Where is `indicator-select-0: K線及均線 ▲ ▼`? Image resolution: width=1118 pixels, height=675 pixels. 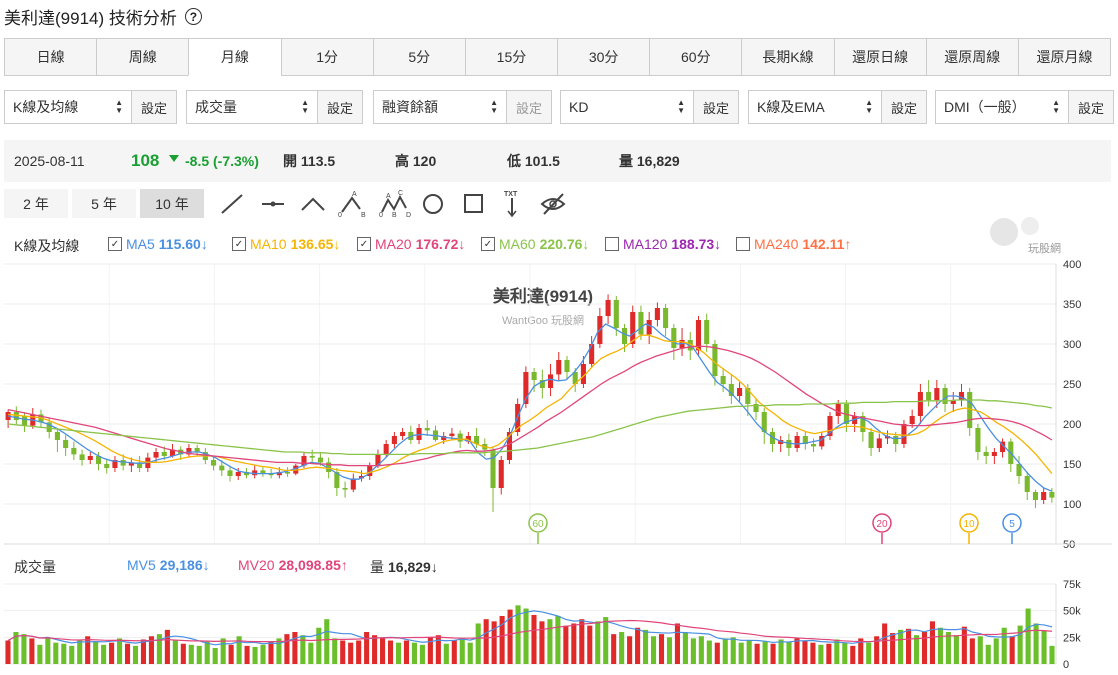 indicator-select-0: K線及均線 ▲ ▼ is located at coordinates (68, 107).